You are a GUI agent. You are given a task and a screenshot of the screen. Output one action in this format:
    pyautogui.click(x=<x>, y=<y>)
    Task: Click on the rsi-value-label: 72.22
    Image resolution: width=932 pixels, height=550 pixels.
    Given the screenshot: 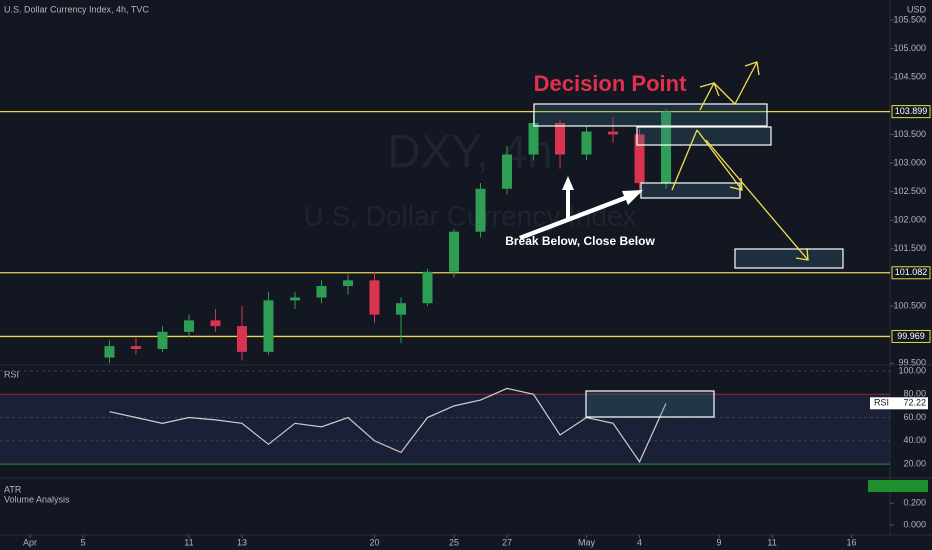 What is the action you would take?
    pyautogui.click(x=914, y=403)
    